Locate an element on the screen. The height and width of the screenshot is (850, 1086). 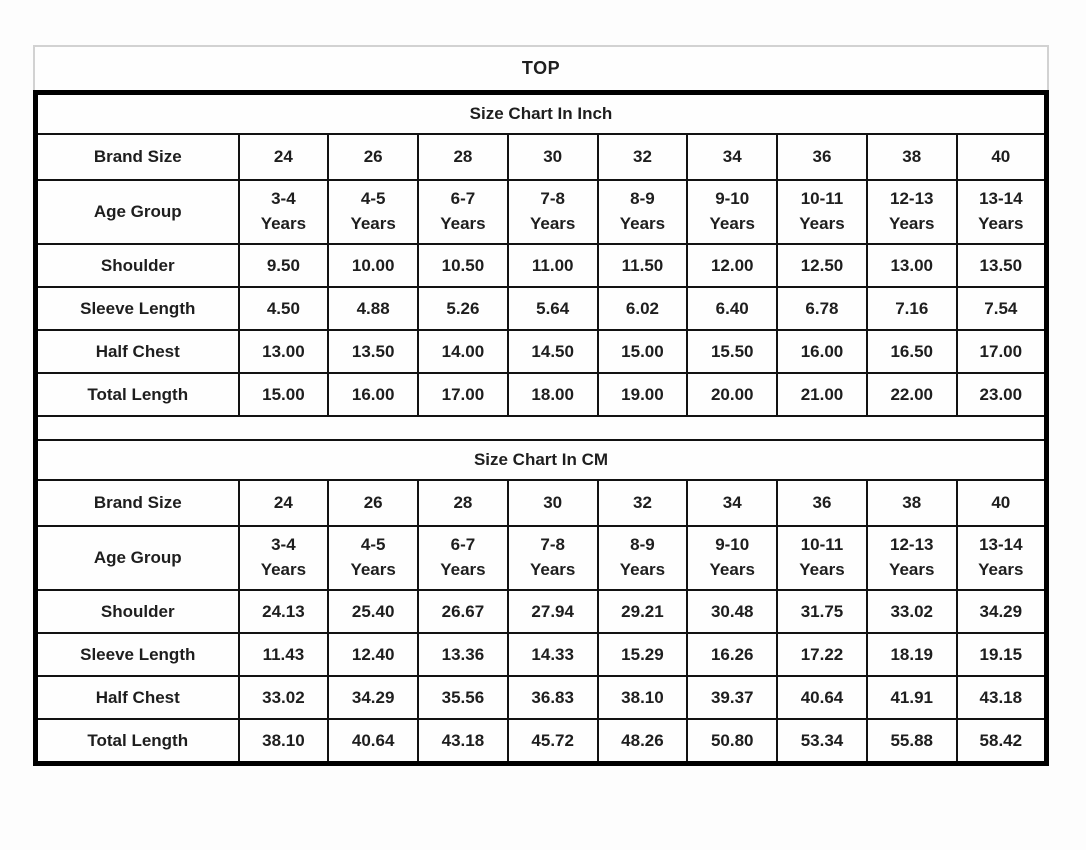
measure-cell: 12.50 is located at coordinates (822, 265).